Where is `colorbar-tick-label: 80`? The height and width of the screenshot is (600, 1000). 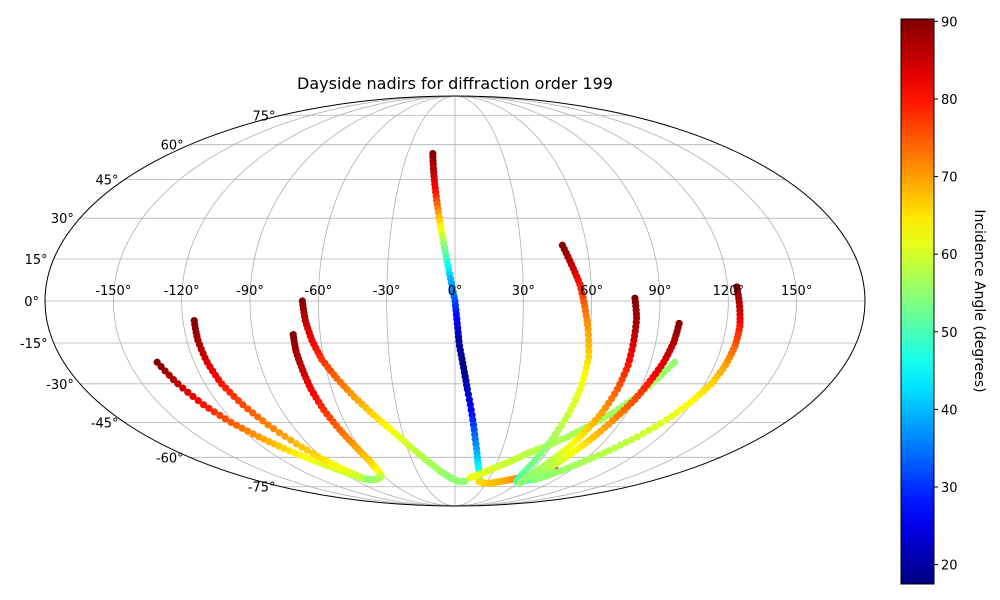
colorbar-tick-label: 80 is located at coordinates (949, 100).